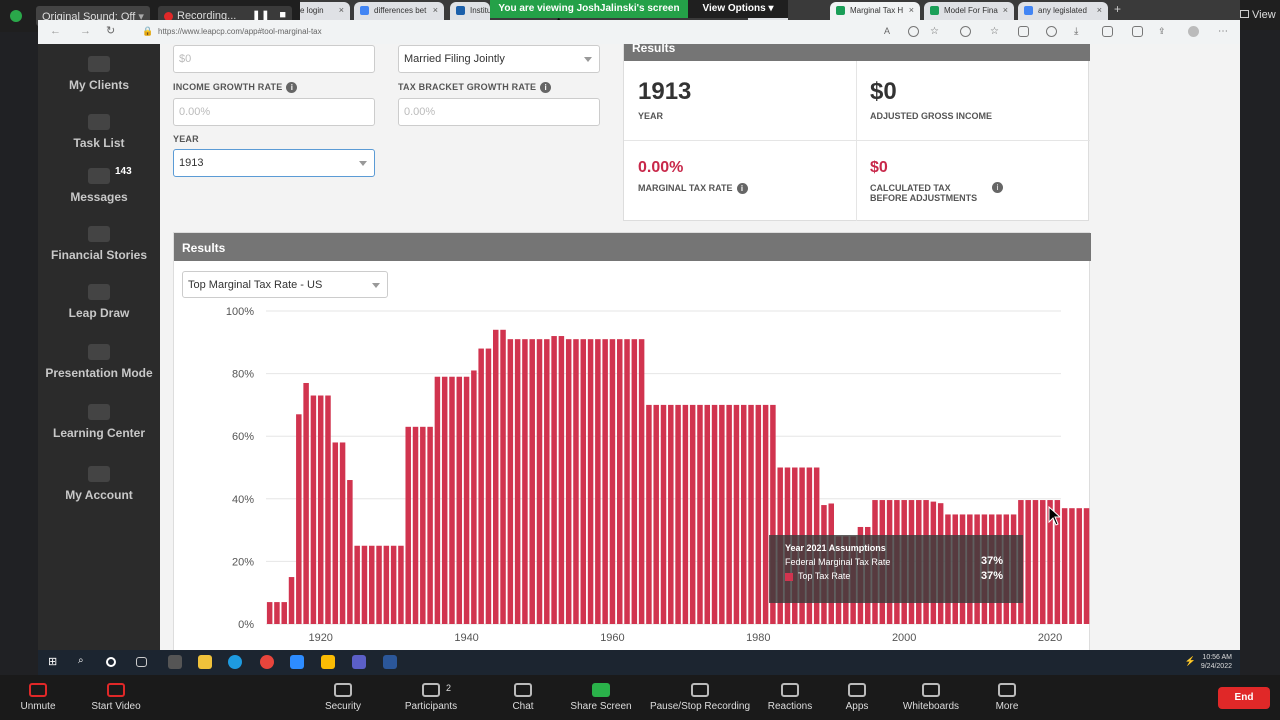  I want to click on metric-select: Top Marginal Tax Rate - US, so click(285, 284).